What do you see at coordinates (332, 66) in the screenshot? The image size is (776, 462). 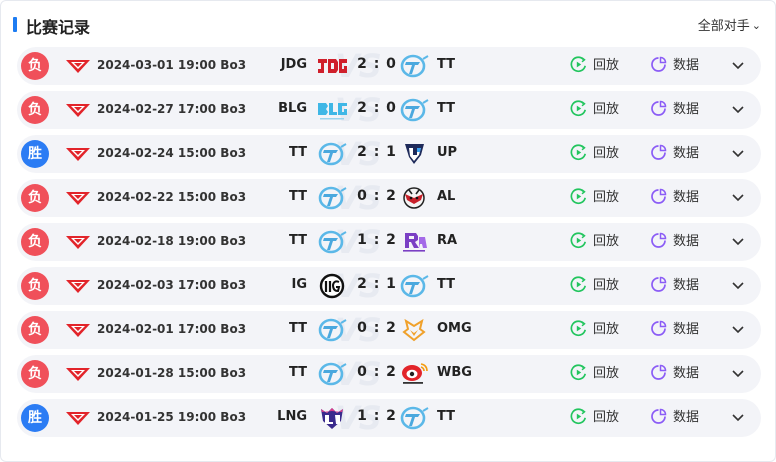 I see `jdg-logo` at bounding box center [332, 66].